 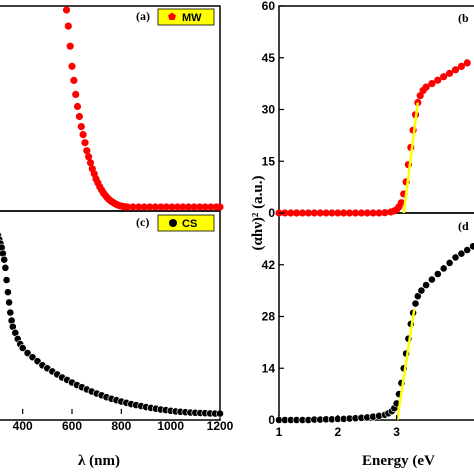 I want to click on legend-cs-box, so click(x=186, y=223).